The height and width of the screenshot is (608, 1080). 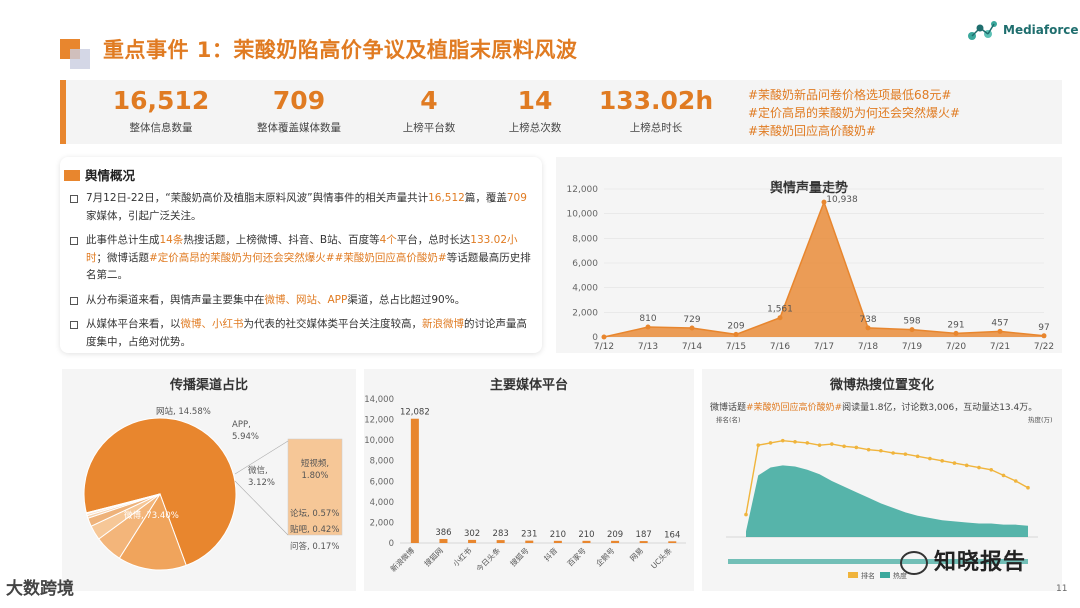 What do you see at coordinates (940, 408) in the screenshot?
I see `caption-text: 阅读量1.8亿，讨论数3,006，互动量达13.4万。` at bounding box center [940, 408].